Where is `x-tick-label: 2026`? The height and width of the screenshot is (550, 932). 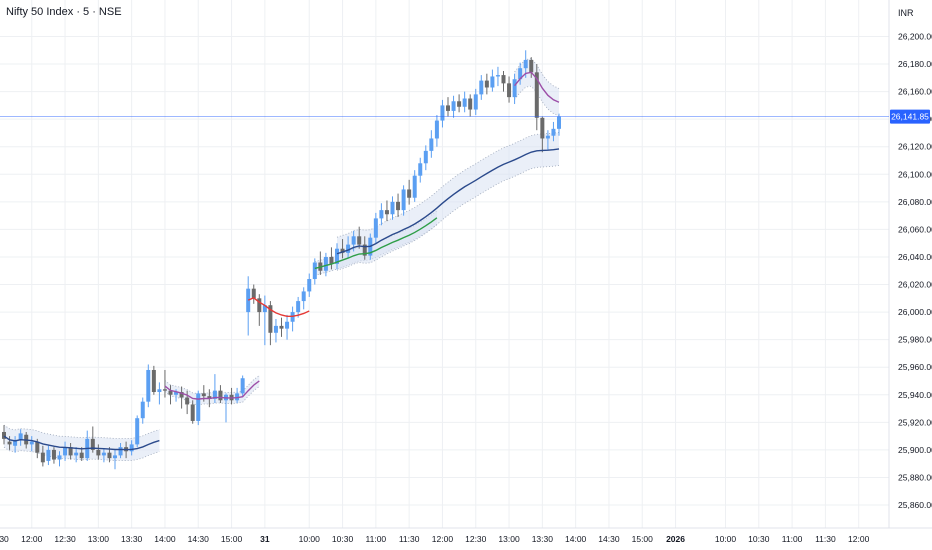 x-tick-label: 2026 is located at coordinates (675, 539).